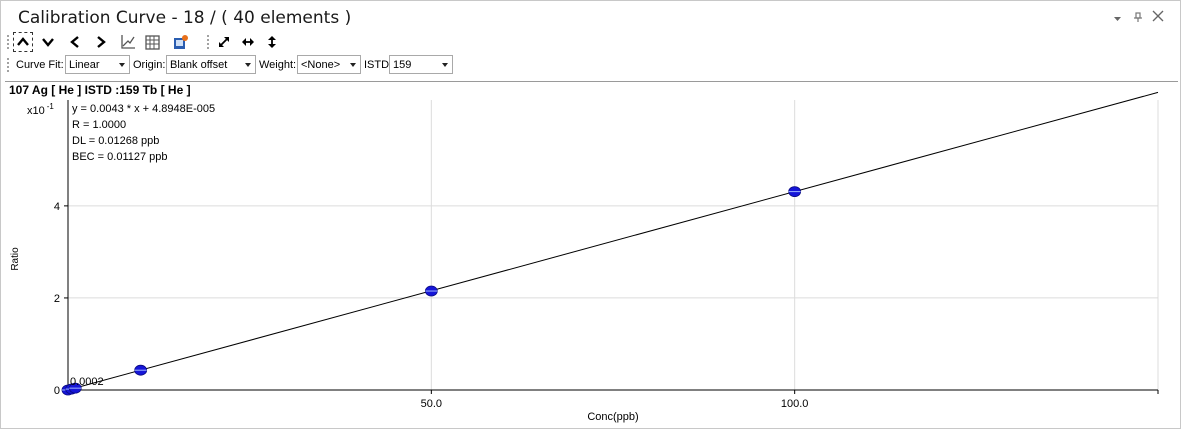  What do you see at coordinates (1158, 17) in the screenshot?
I see `close-icon` at bounding box center [1158, 17].